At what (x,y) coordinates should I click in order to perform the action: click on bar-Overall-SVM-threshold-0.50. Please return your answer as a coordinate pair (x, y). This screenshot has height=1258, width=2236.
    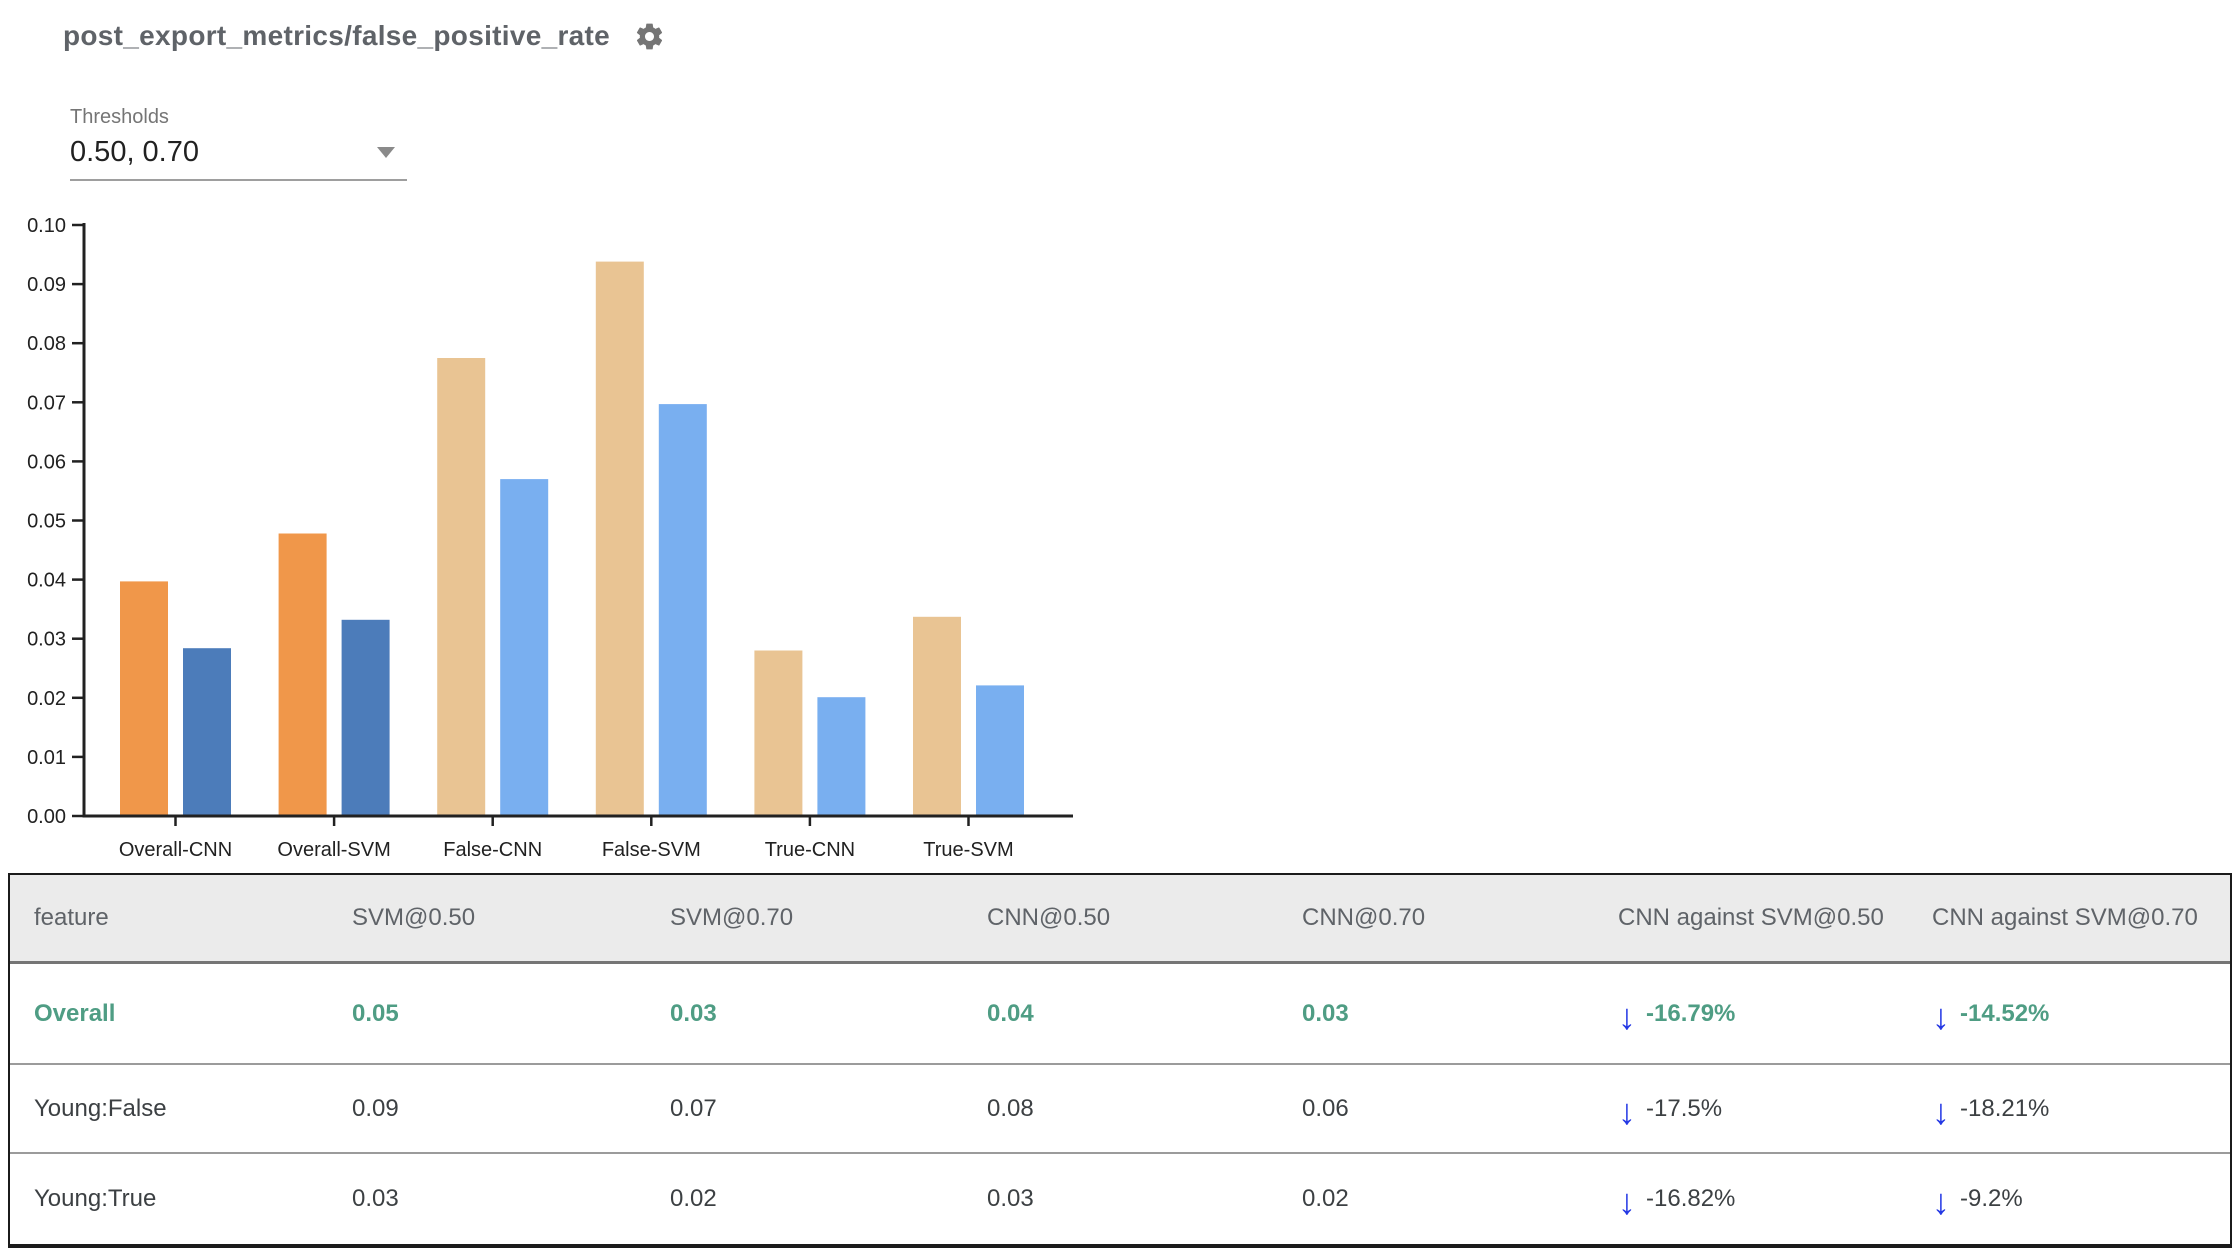
    Looking at the image, I should click on (302, 675).